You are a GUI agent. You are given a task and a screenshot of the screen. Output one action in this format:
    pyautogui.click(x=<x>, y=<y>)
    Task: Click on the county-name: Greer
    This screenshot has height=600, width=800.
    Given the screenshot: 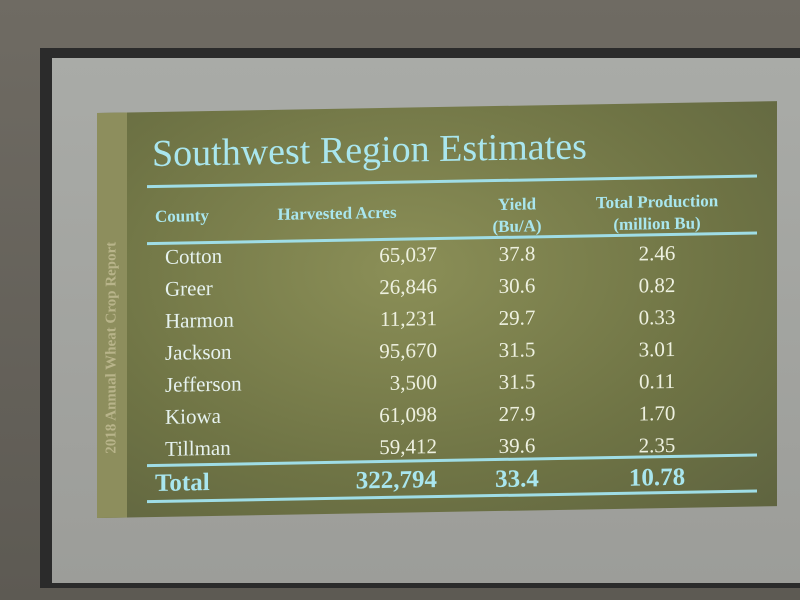 What is the action you would take?
    pyautogui.click(x=189, y=288)
    